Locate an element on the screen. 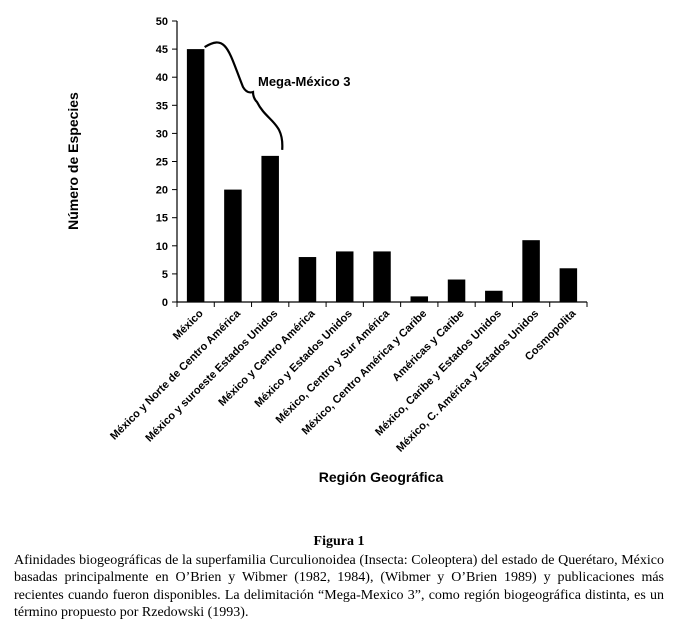 The image size is (677, 643). x-tick-label: México y Norte de Centro América is located at coordinates (175, 374).